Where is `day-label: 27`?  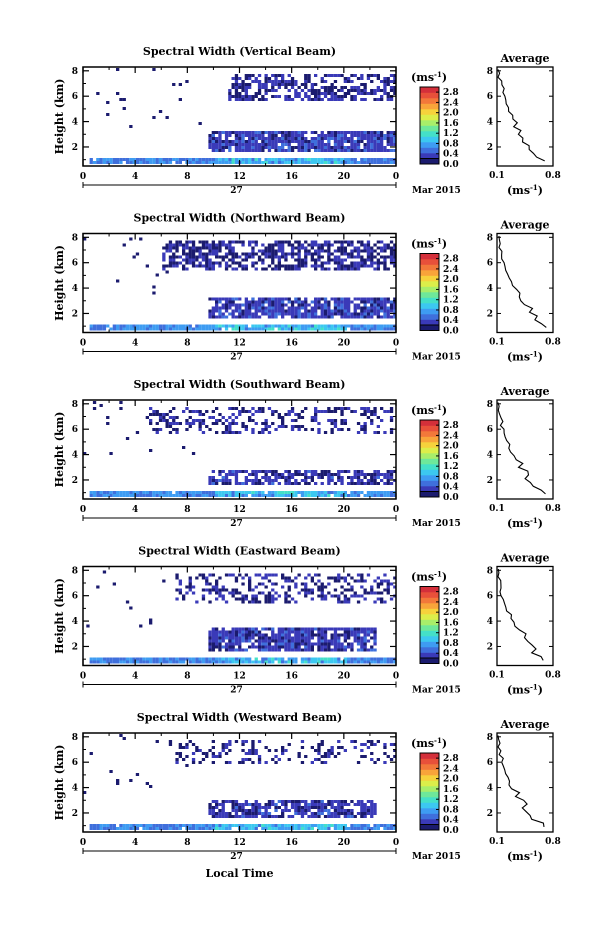 day-label: 27 is located at coordinates (236, 857).